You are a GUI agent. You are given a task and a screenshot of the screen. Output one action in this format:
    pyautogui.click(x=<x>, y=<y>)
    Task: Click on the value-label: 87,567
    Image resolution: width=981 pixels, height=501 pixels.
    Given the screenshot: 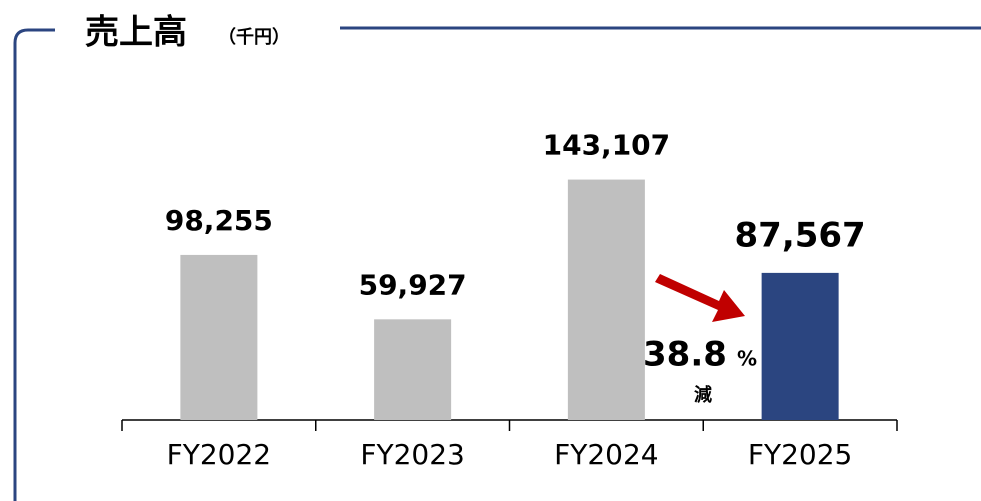 What is the action you would take?
    pyautogui.click(x=800, y=235)
    